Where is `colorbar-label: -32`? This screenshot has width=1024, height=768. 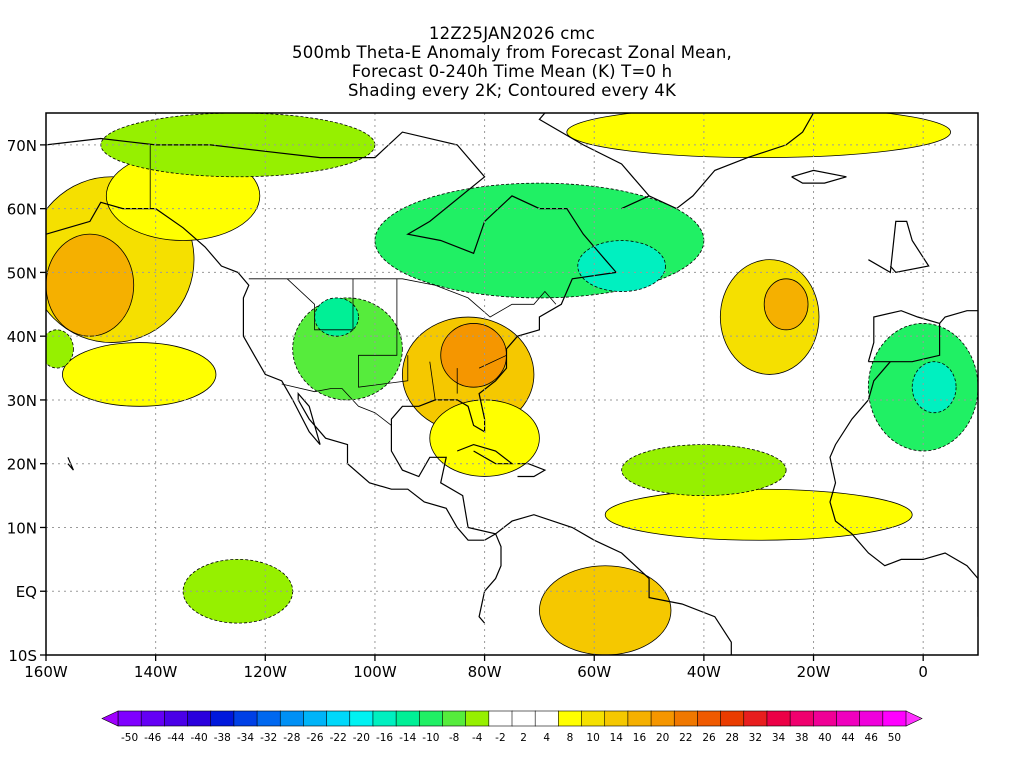 colorbar-label: -32 is located at coordinates (268, 738).